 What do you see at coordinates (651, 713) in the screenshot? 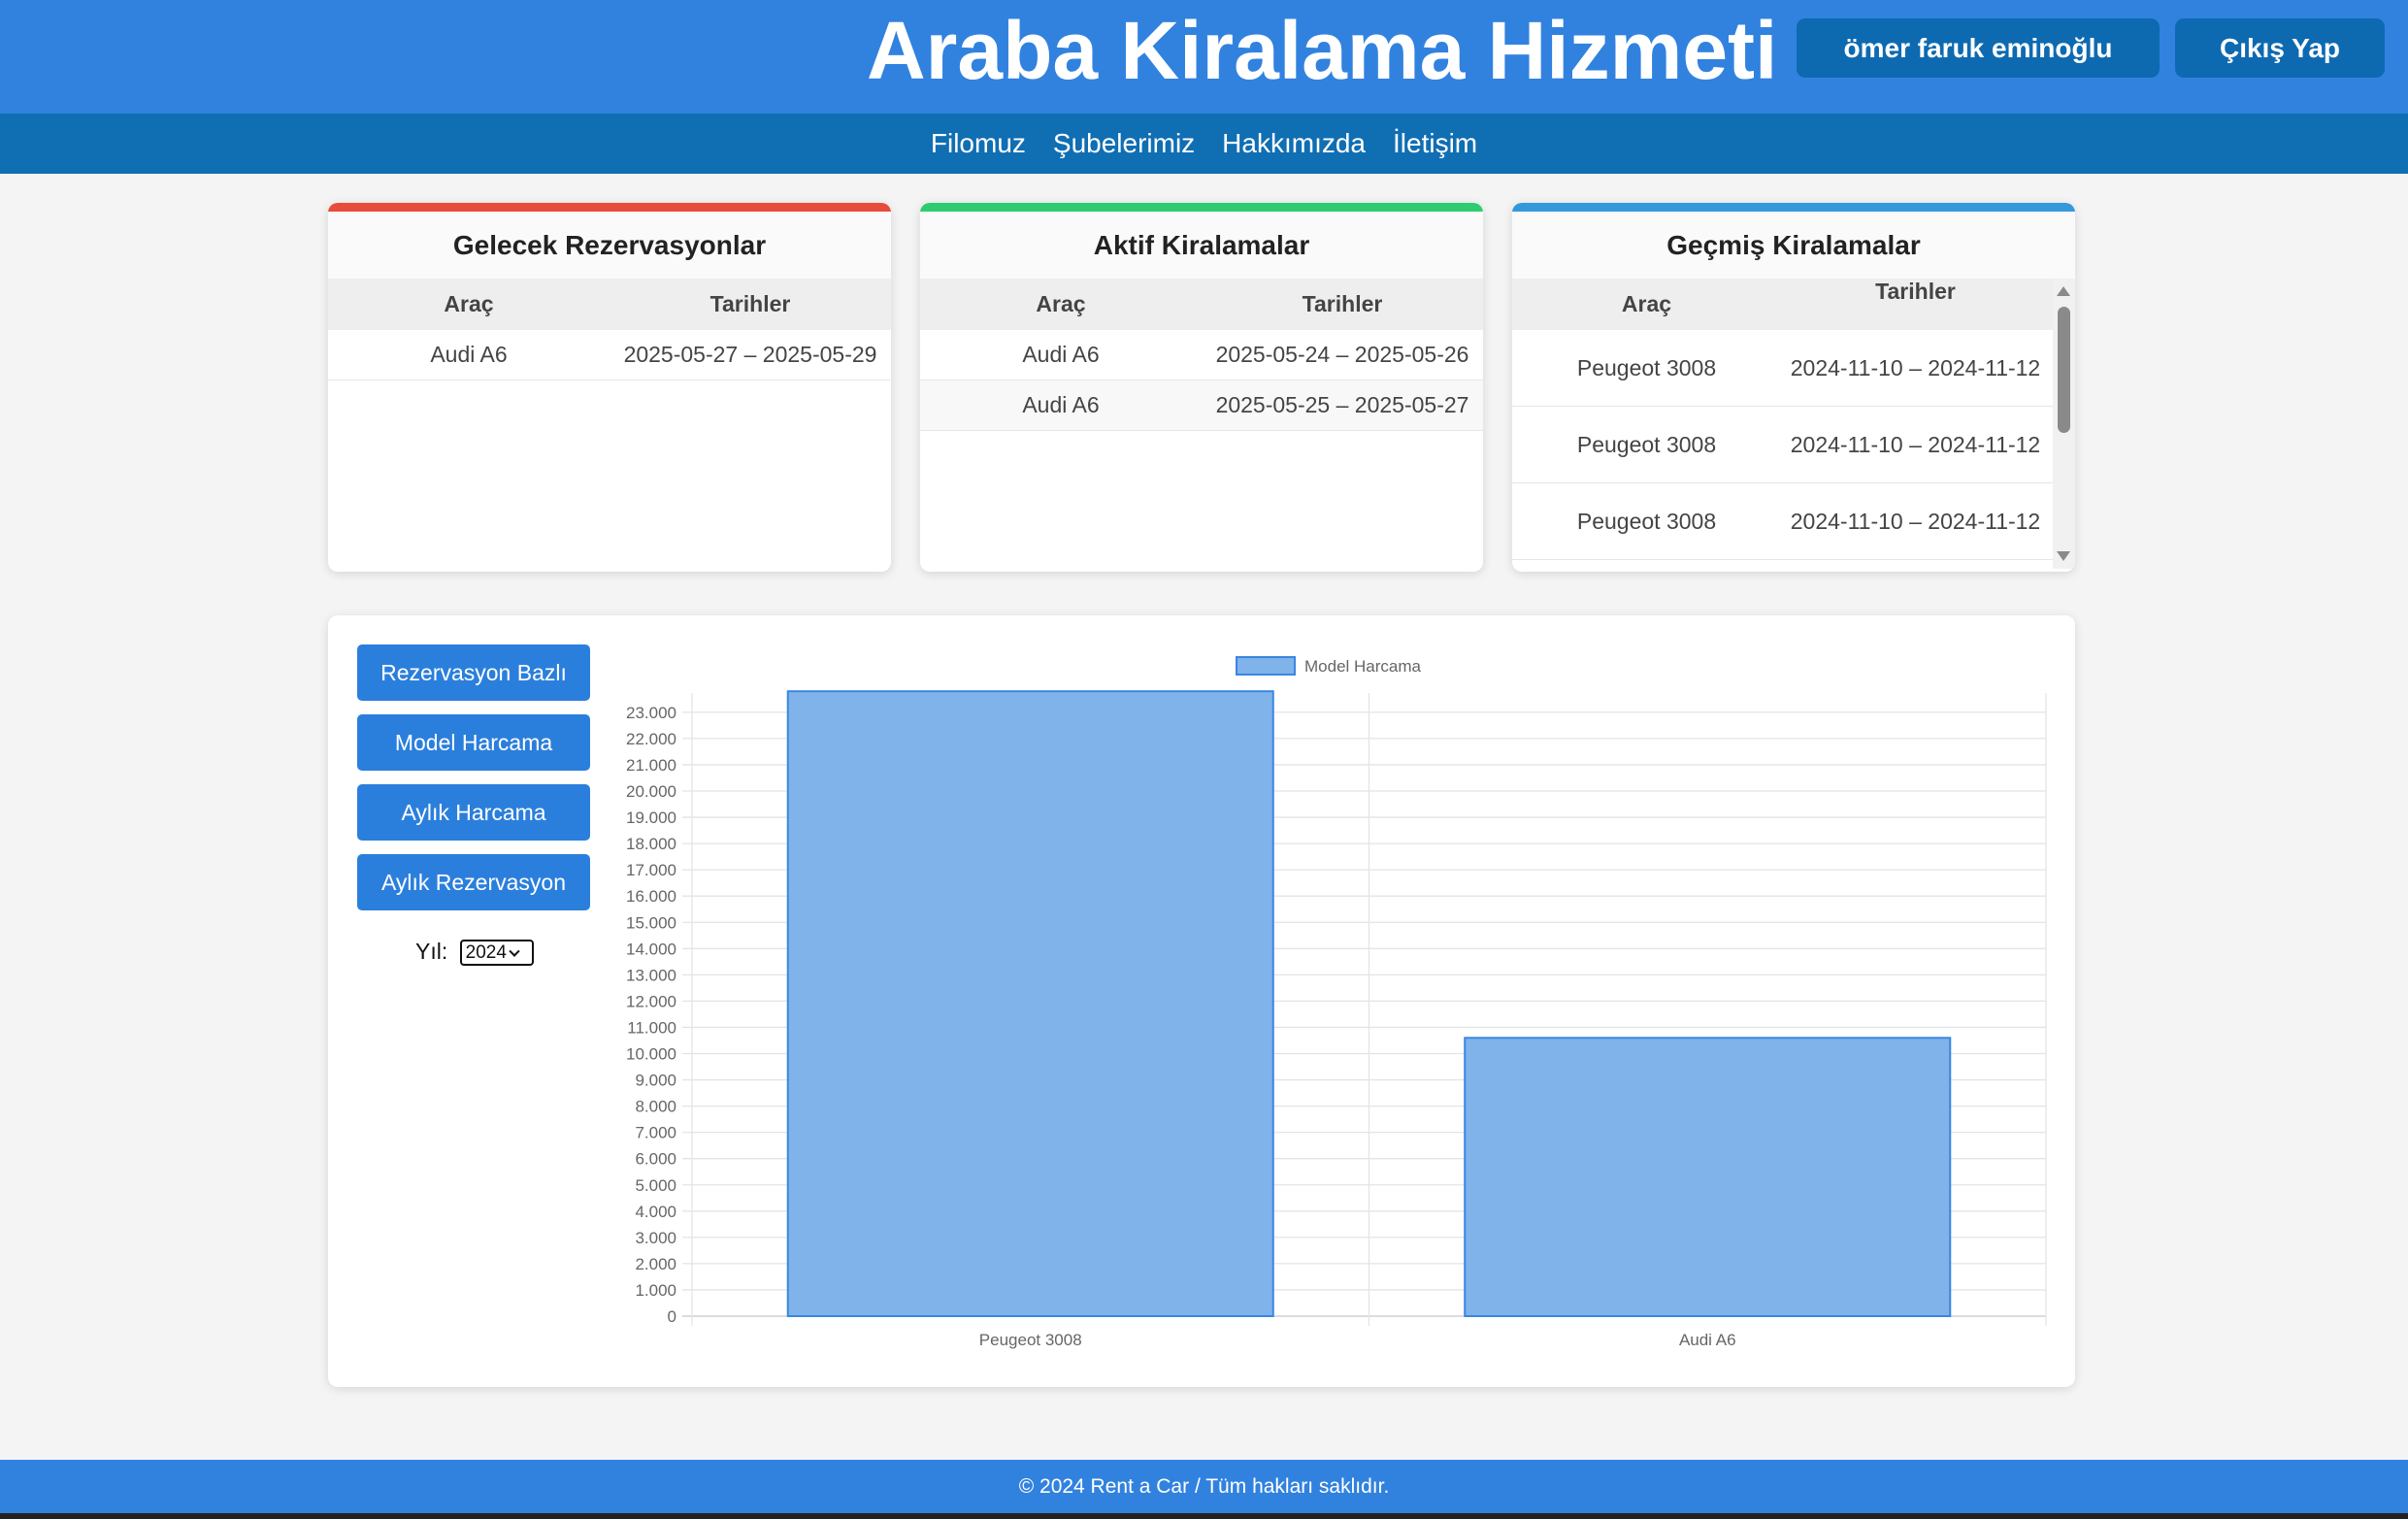
I see `y-tick-label: 23.000` at bounding box center [651, 713].